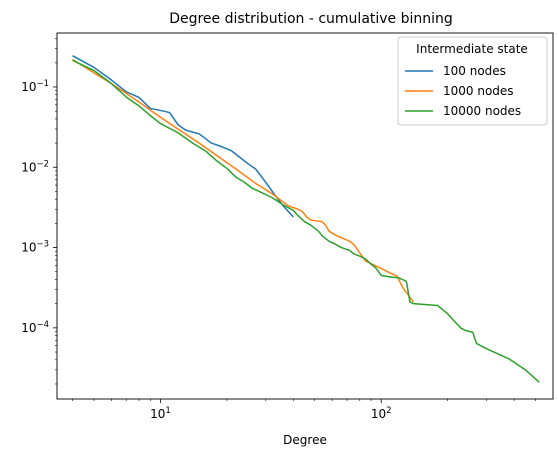 This screenshot has height=457, width=559. Describe the element at coordinates (474, 71) in the screenshot. I see `legend-label-0: 100 nodes` at that location.